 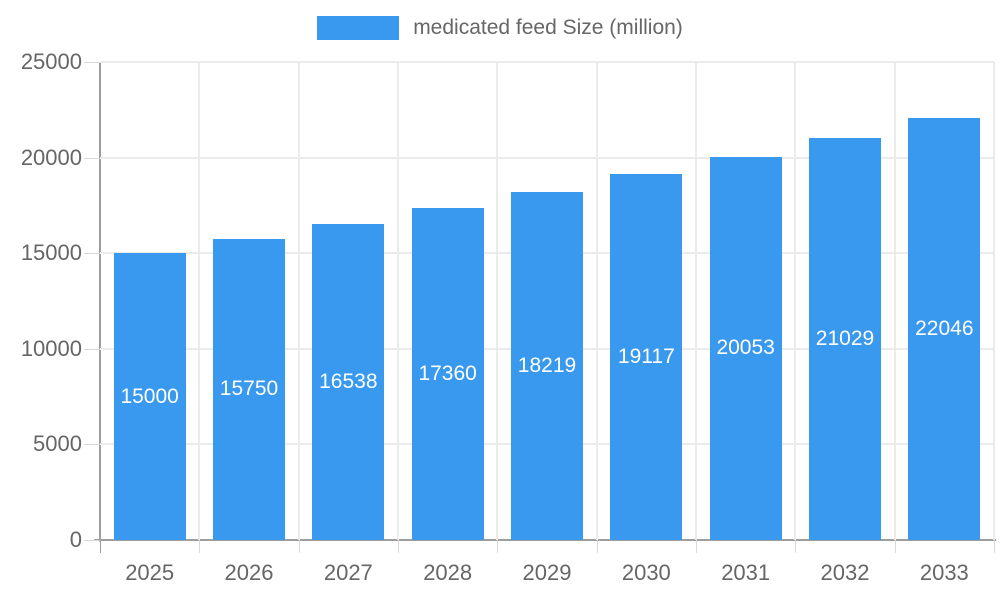 I want to click on bar: 21029, so click(x=845, y=338).